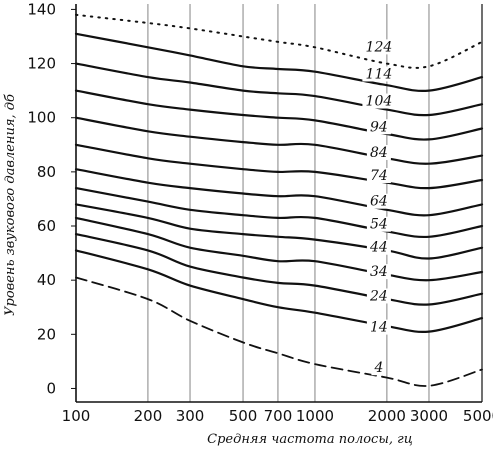  I want to click on y-tick-label: 140, so click(41, 9).